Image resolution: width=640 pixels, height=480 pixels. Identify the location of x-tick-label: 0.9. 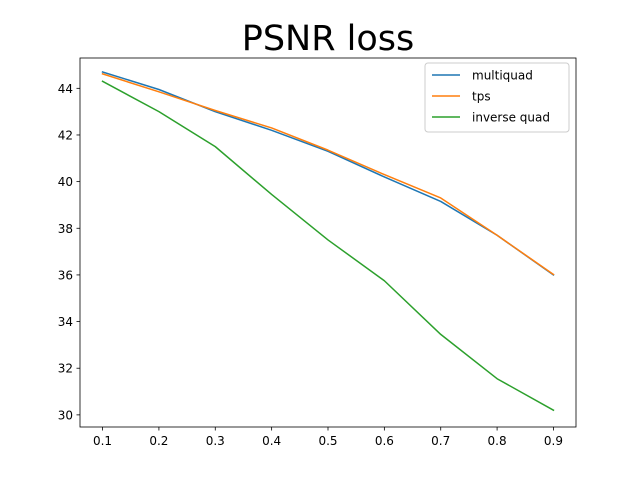
(553, 441).